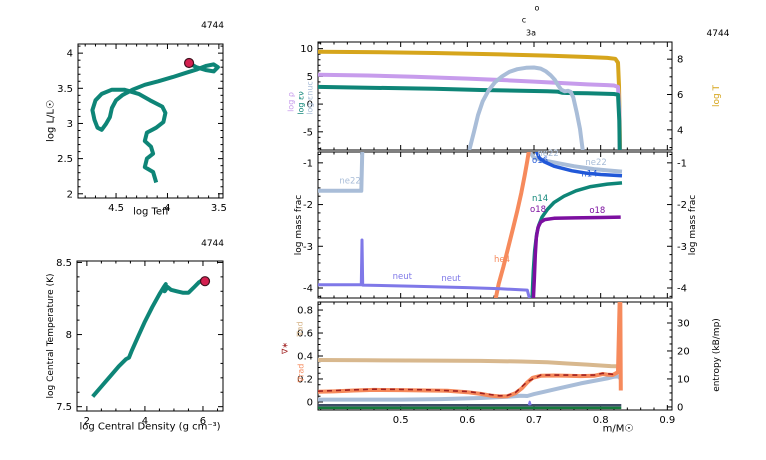 The height and width of the screenshot is (460, 766). What do you see at coordinates (203, 421) in the screenshot?
I see `tick-label: 6` at bounding box center [203, 421].